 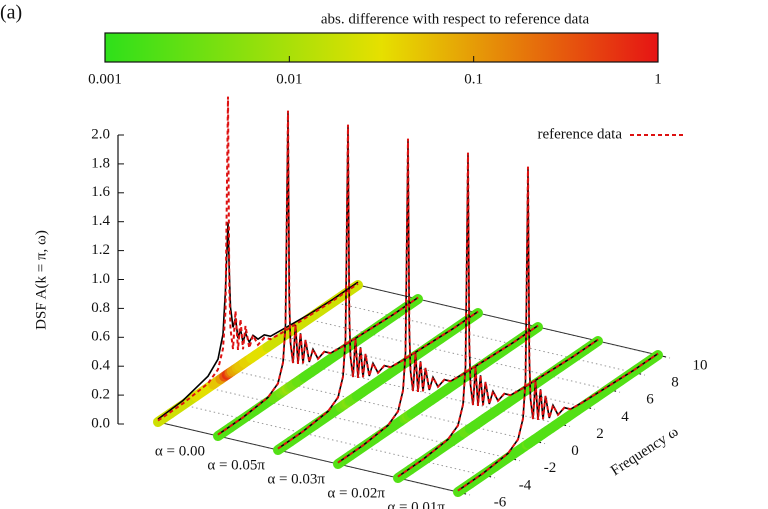 I want to click on y-axis-label: DSF A(k = π, ω), so click(x=41, y=280).